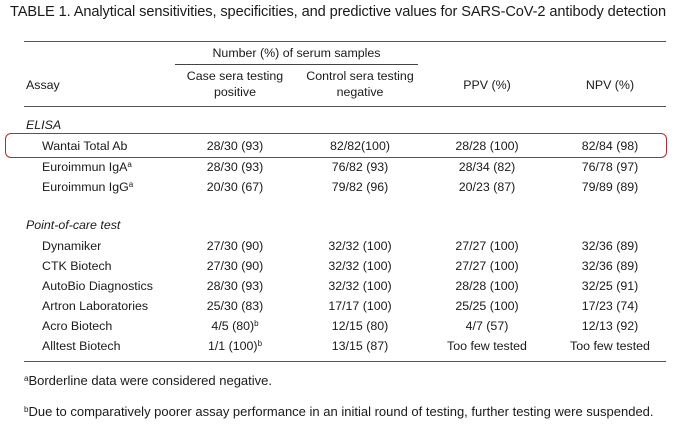 Image resolution: width=685 pixels, height=442 pixels. I want to click on cell-control: 12/15 (80), so click(360, 326).